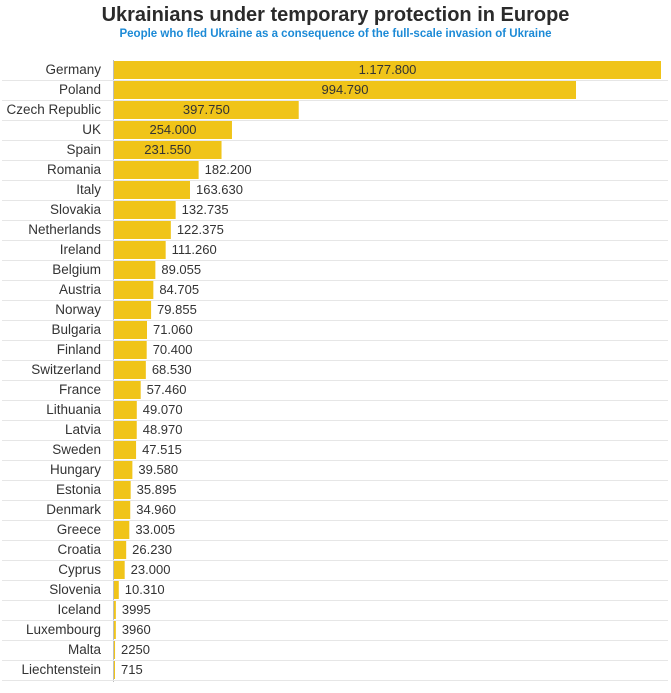 This screenshot has width=671, height=693. I want to click on data-label: 2250, so click(135, 649).